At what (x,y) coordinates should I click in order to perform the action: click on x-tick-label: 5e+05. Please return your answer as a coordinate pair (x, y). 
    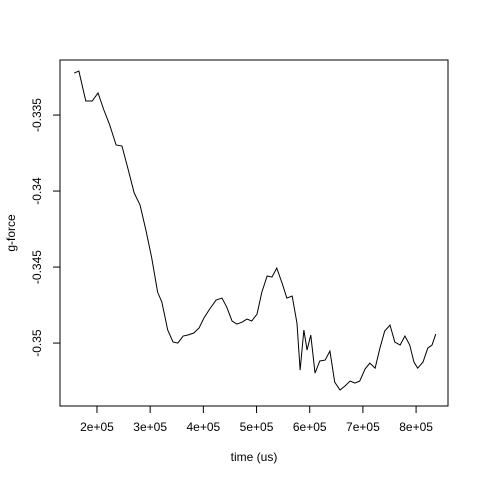
    Looking at the image, I should click on (257, 427).